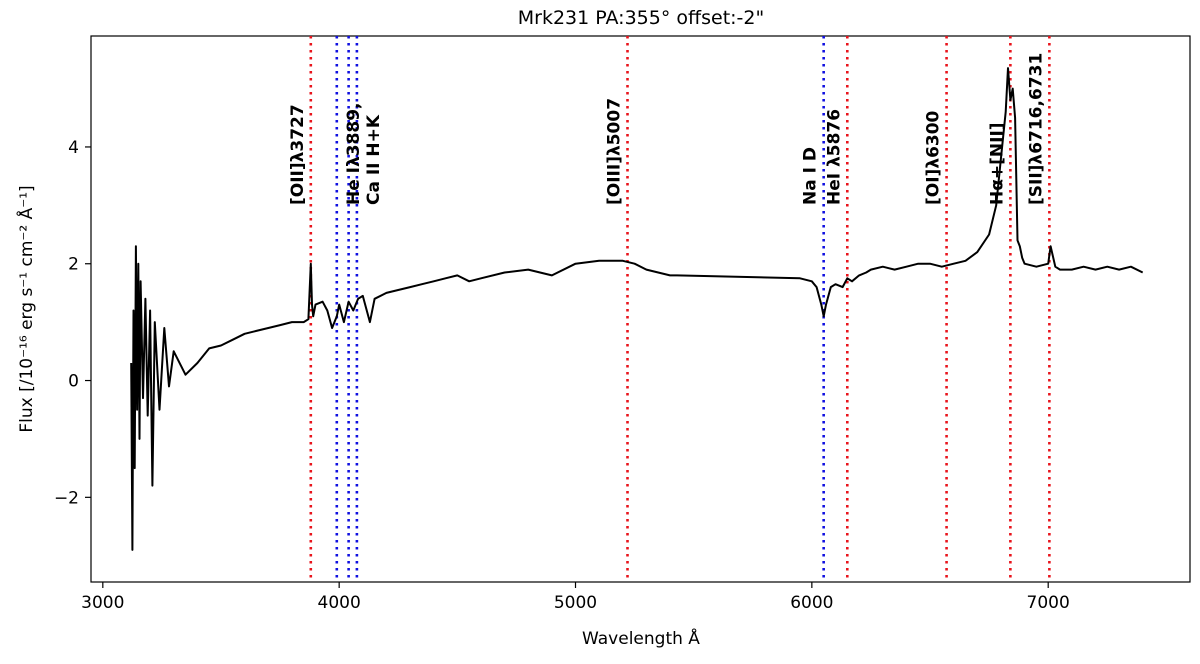 This screenshot has width=1200, height=664. I want to click on line-label-5: Na I D, so click(811, 176).